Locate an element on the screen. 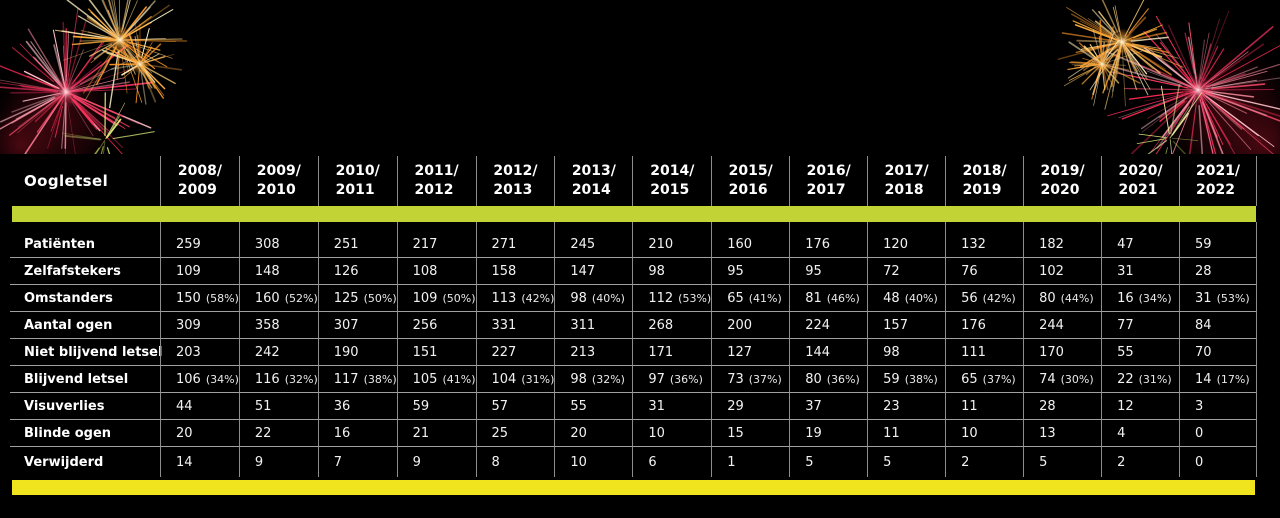  value-cell: 104 (31%) is located at coordinates (515, 379).